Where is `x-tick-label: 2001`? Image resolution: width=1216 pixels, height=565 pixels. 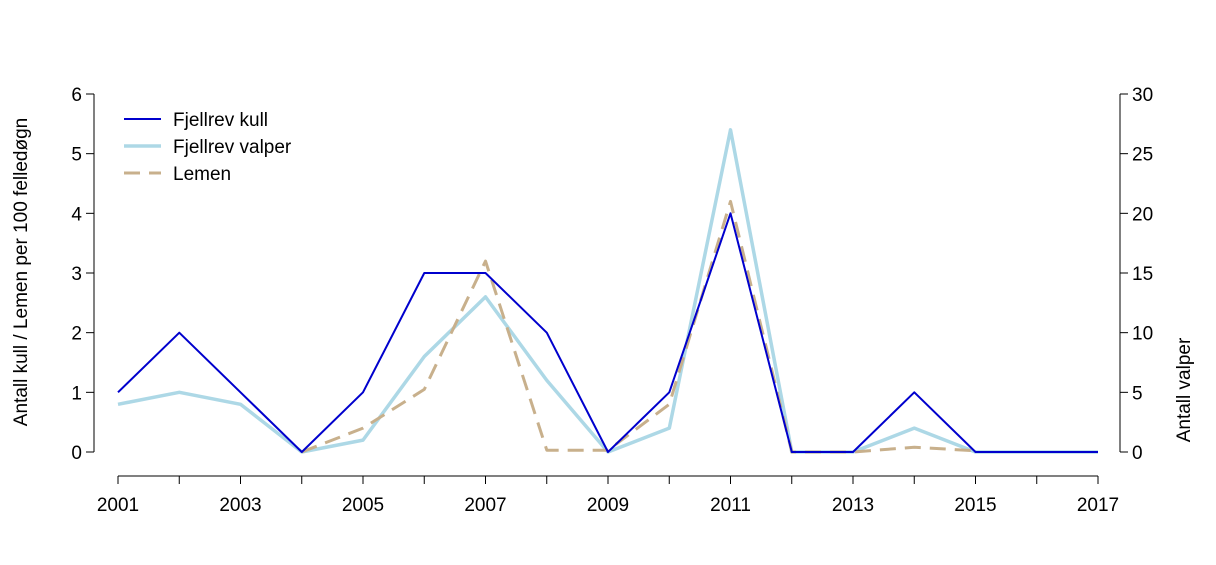 x-tick-label: 2001 is located at coordinates (118, 505).